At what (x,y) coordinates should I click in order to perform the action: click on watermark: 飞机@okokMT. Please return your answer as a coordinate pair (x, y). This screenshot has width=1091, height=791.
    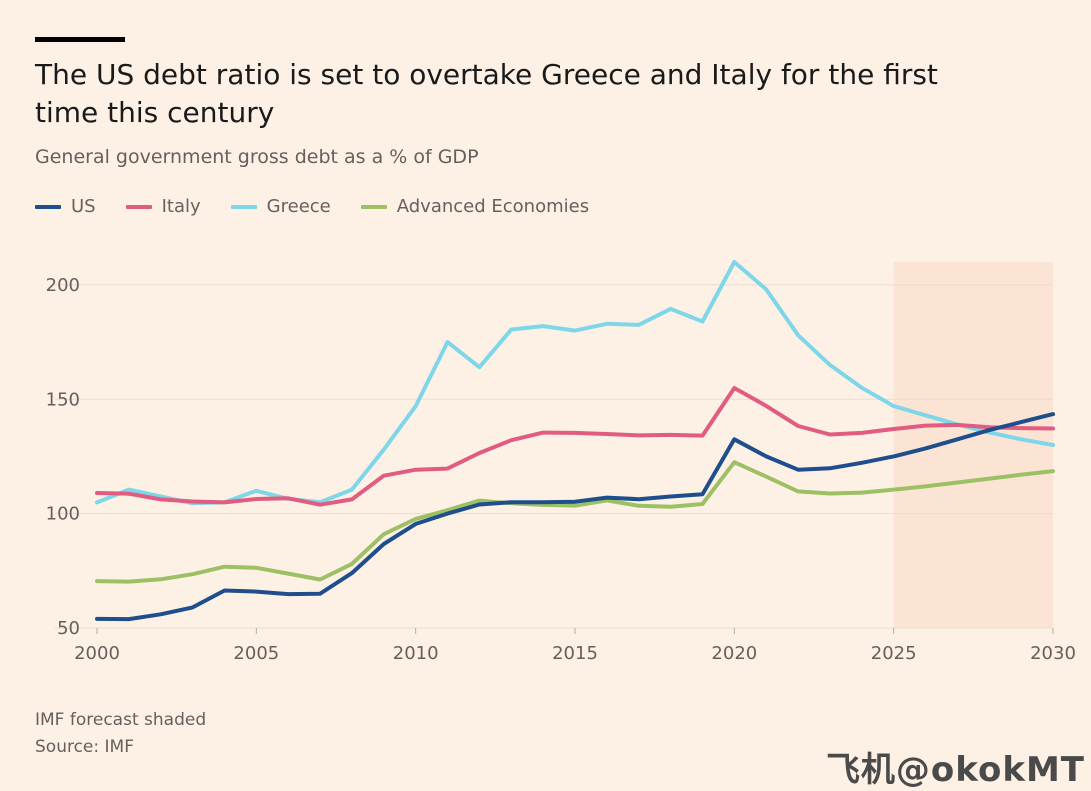
    Looking at the image, I should click on (955, 770).